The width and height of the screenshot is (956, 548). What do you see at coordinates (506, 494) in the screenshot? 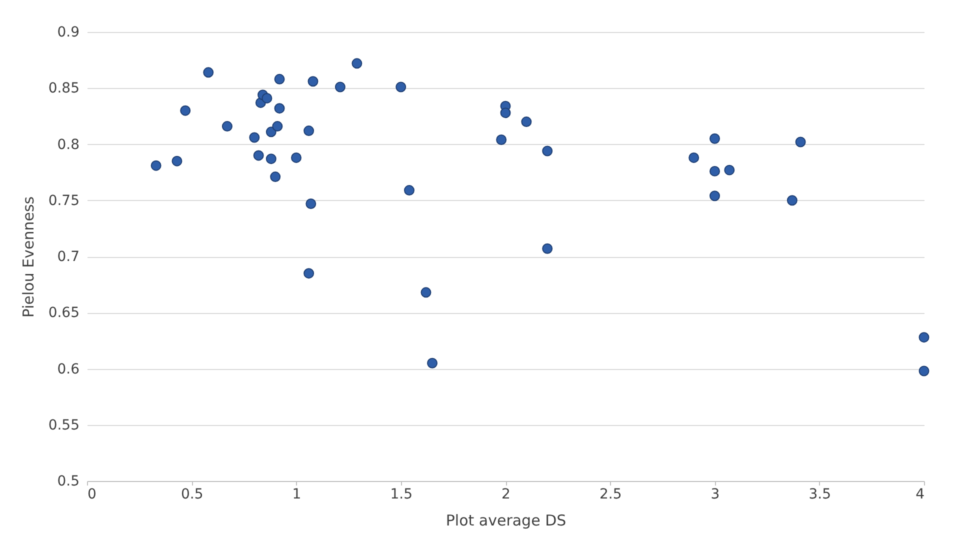
I see `x-tick-label: 2` at bounding box center [506, 494].